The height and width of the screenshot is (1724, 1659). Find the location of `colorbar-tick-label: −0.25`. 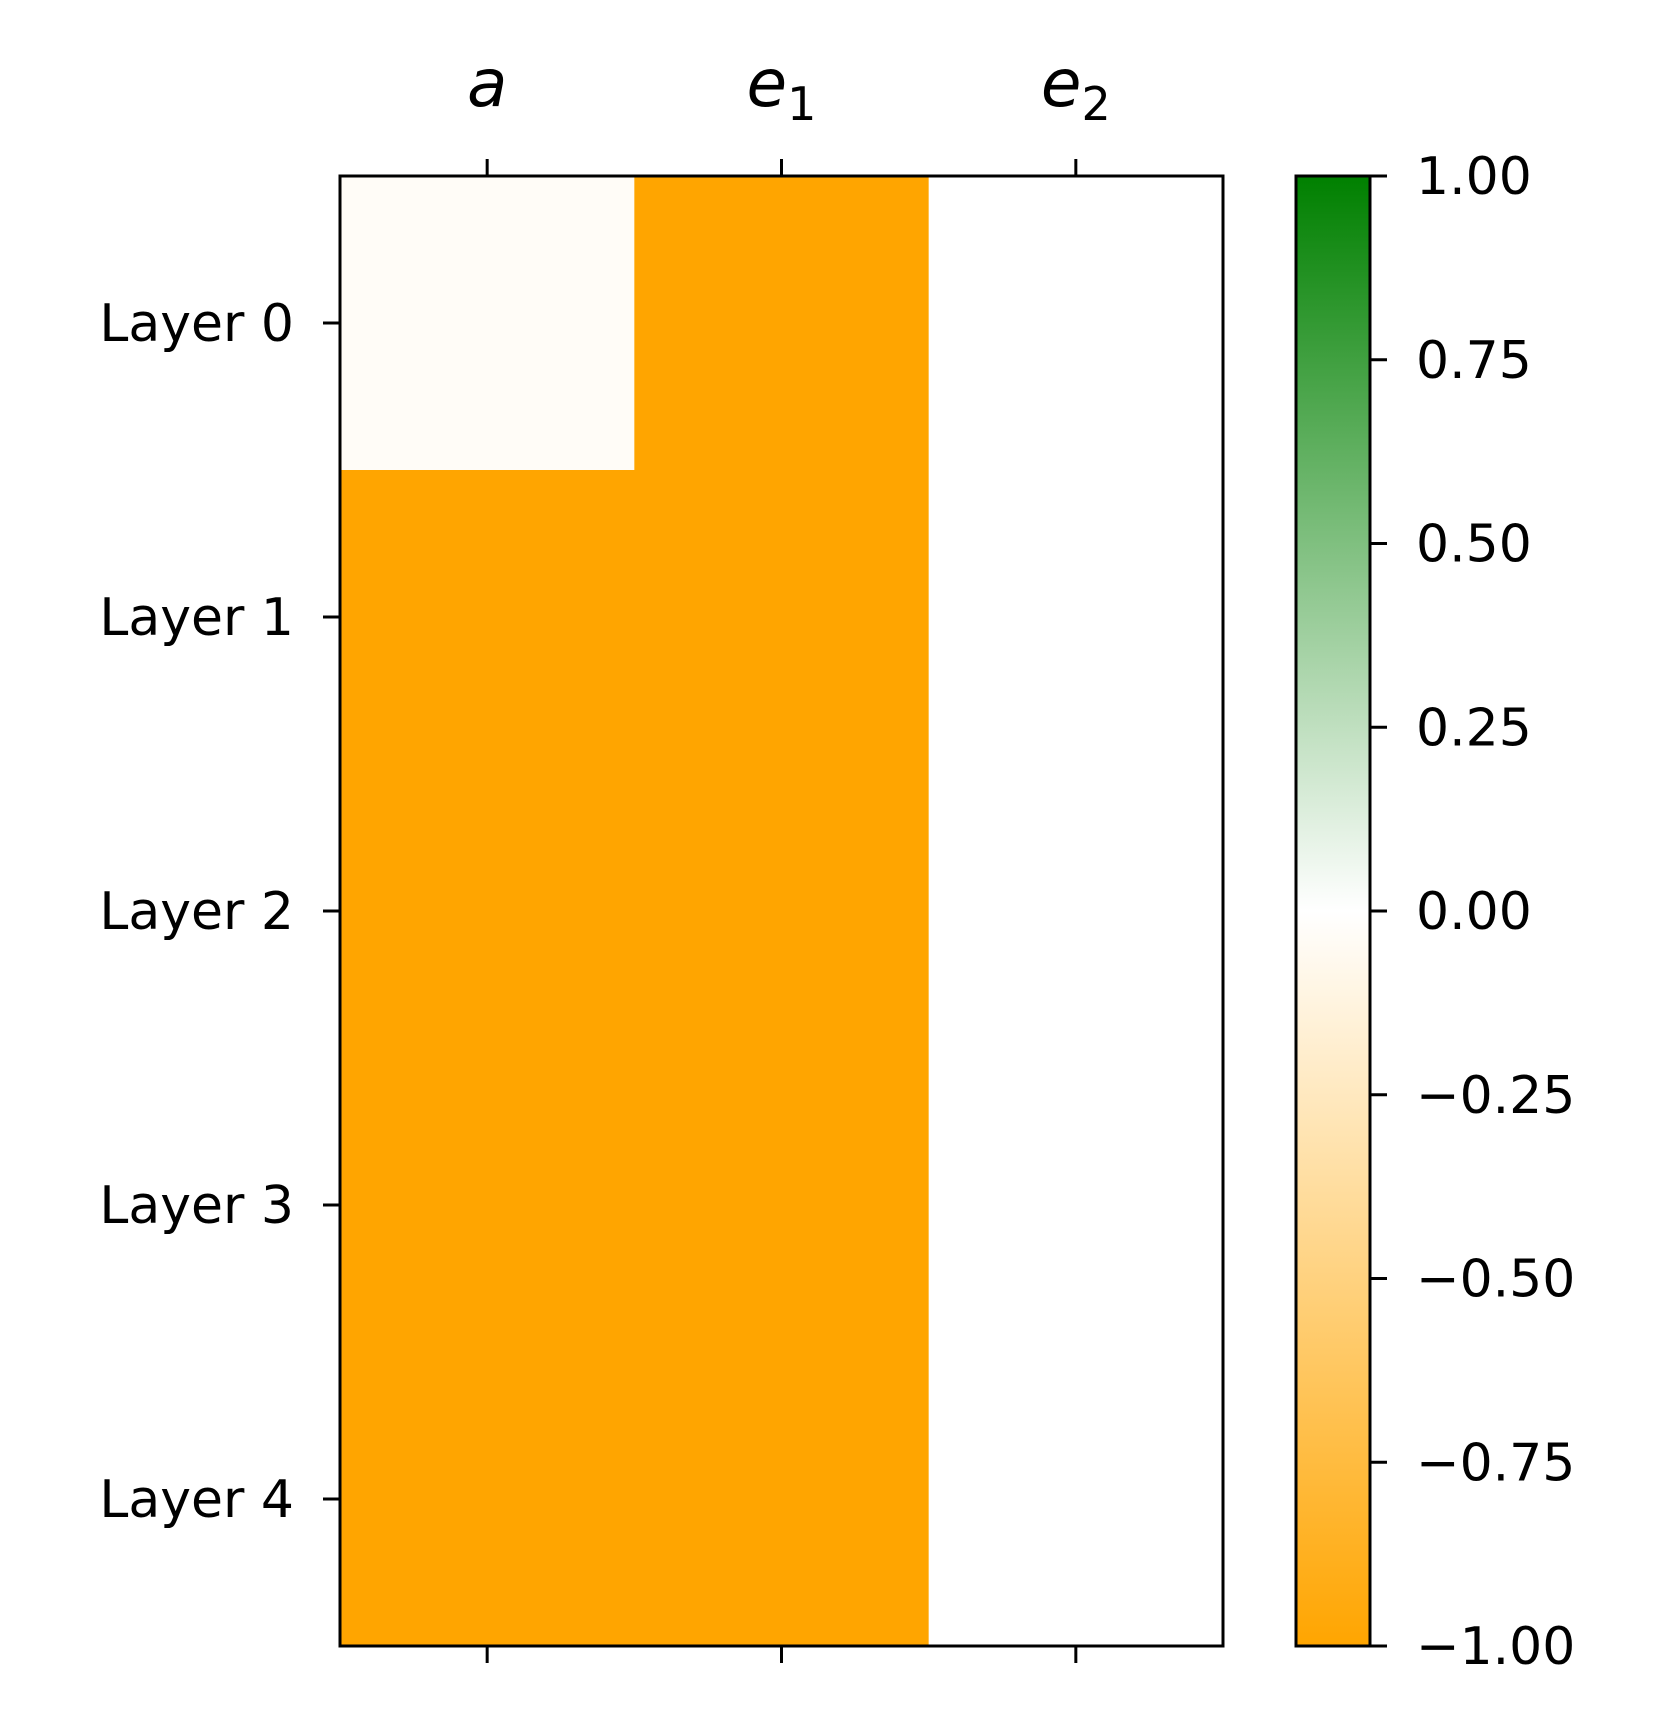

colorbar-tick-label: −0.25 is located at coordinates (1495, 1096).